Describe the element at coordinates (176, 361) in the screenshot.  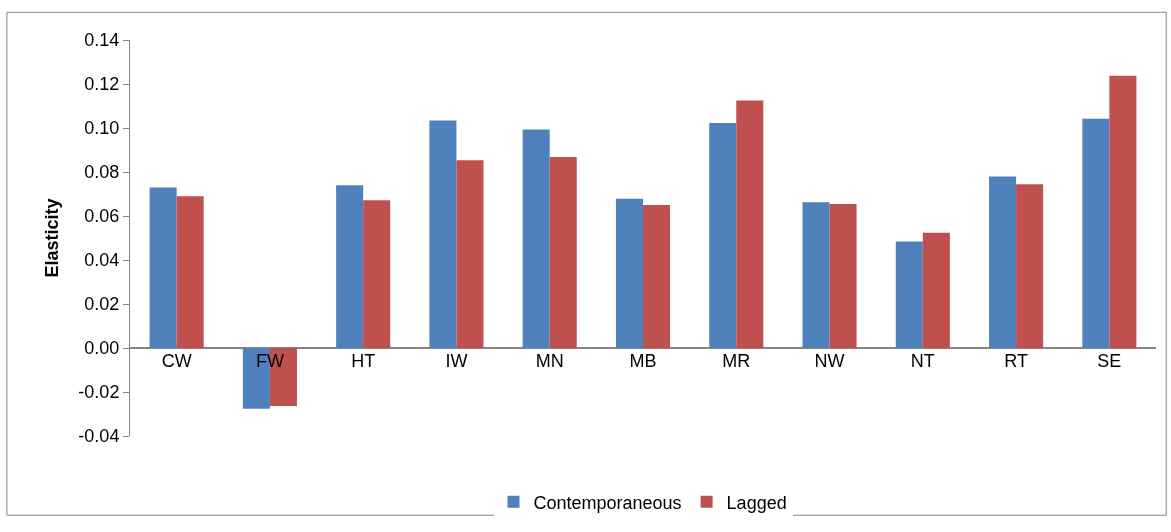
I see `x-tick-label: CW` at that location.